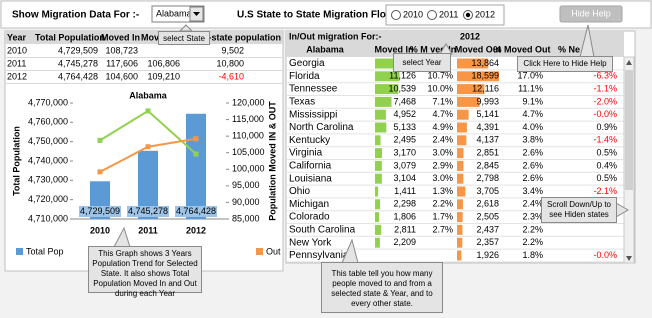  Describe the element at coordinates (48, 141) in the screenshot. I see `y-tick-label: 4,750,000` at that location.